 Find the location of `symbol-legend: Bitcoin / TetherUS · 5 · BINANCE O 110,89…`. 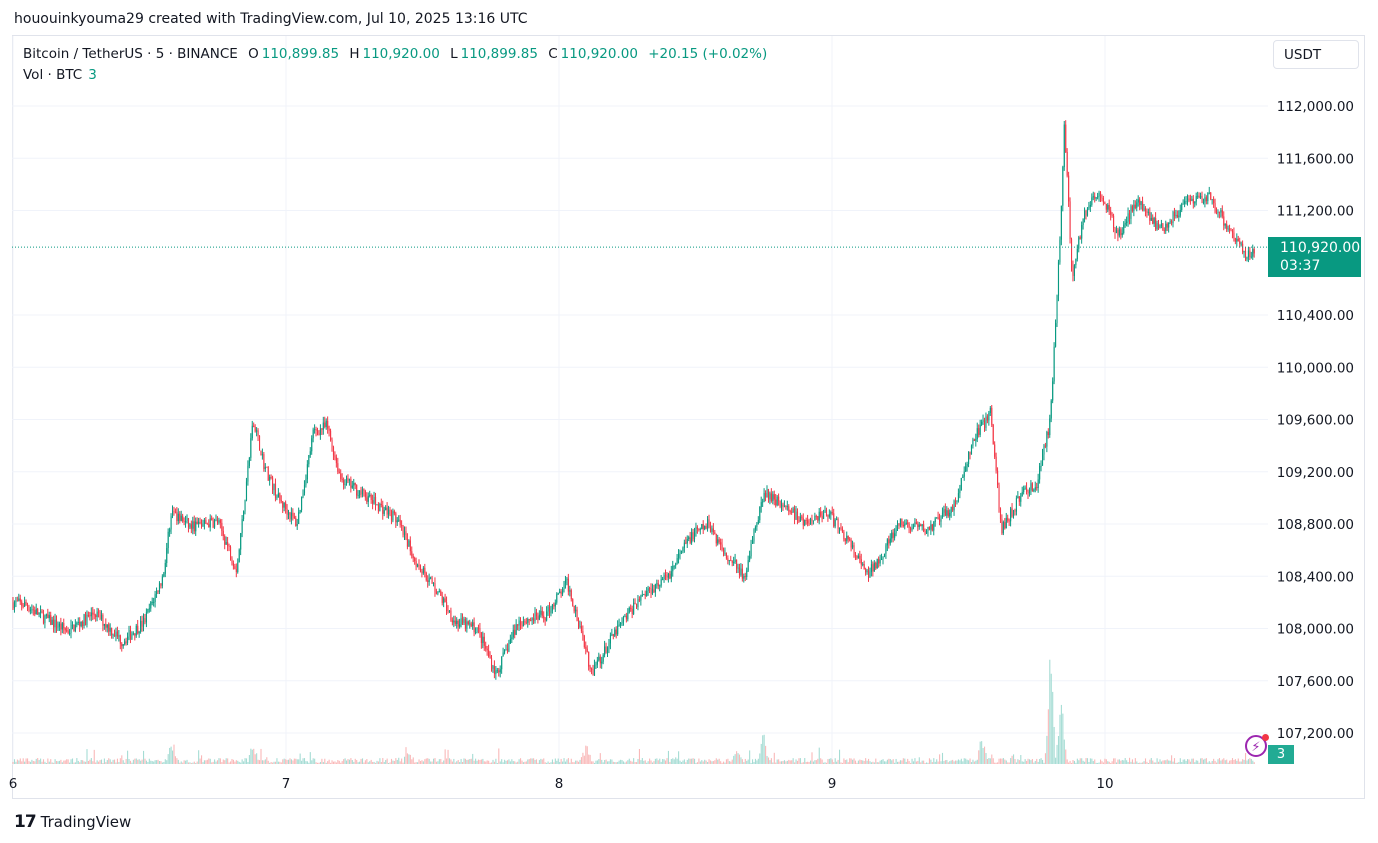

symbol-legend: Bitcoin / TetherUS · 5 · BINANCE O 110,89… is located at coordinates (398, 54).